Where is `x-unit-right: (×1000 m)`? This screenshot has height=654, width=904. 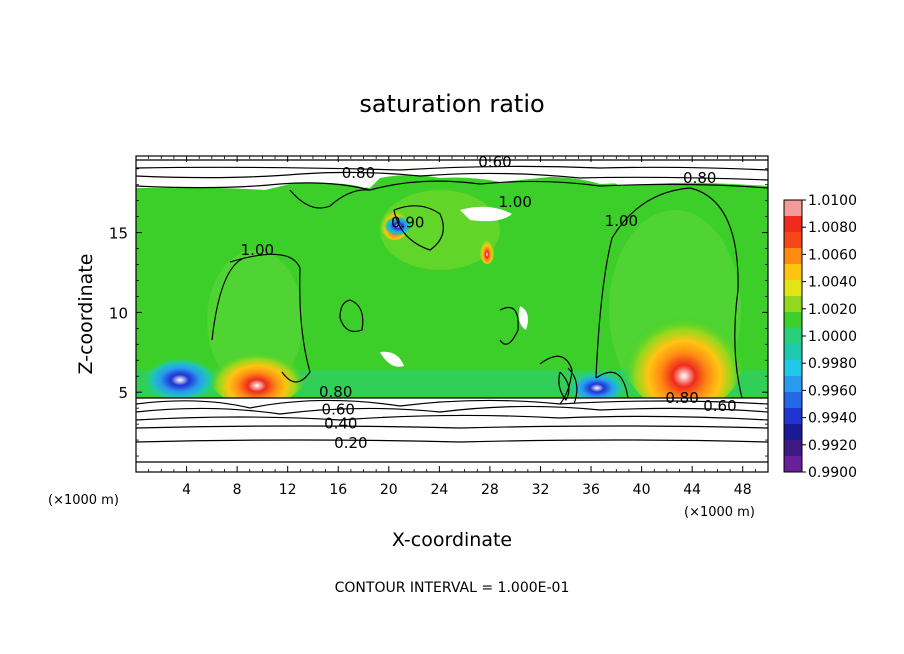
x-unit-right: (×1000 m) is located at coordinates (719, 512).